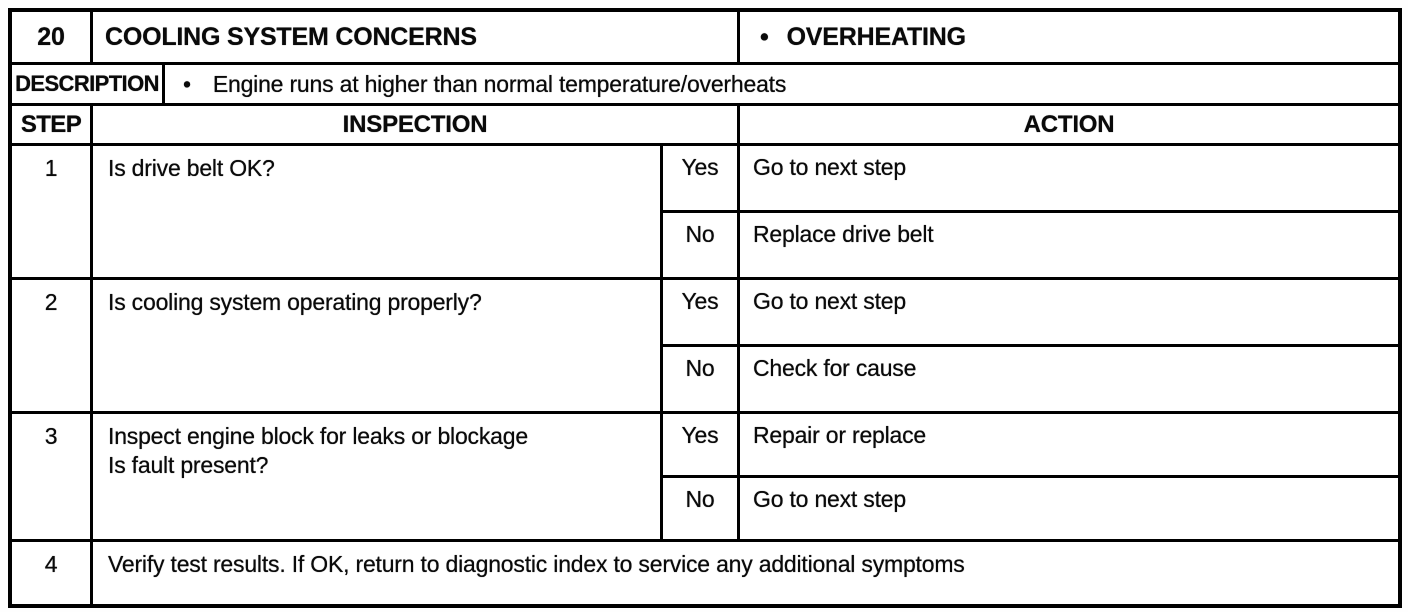 The width and height of the screenshot is (1408, 612). What do you see at coordinates (413, 37) in the screenshot?
I see `chart-title: COOLING SYSTEM CONCERNS` at bounding box center [413, 37].